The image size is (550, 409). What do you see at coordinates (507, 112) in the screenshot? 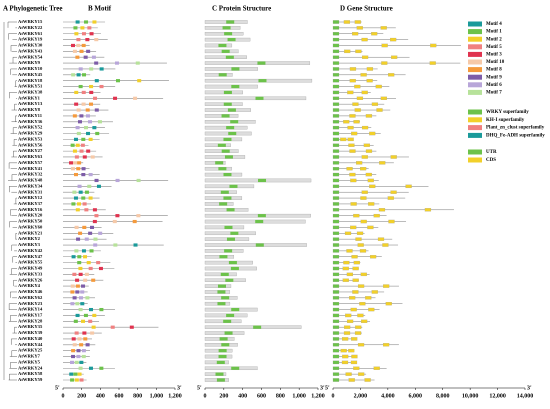
I see `legend-label: WRKY superfamily` at bounding box center [507, 112].